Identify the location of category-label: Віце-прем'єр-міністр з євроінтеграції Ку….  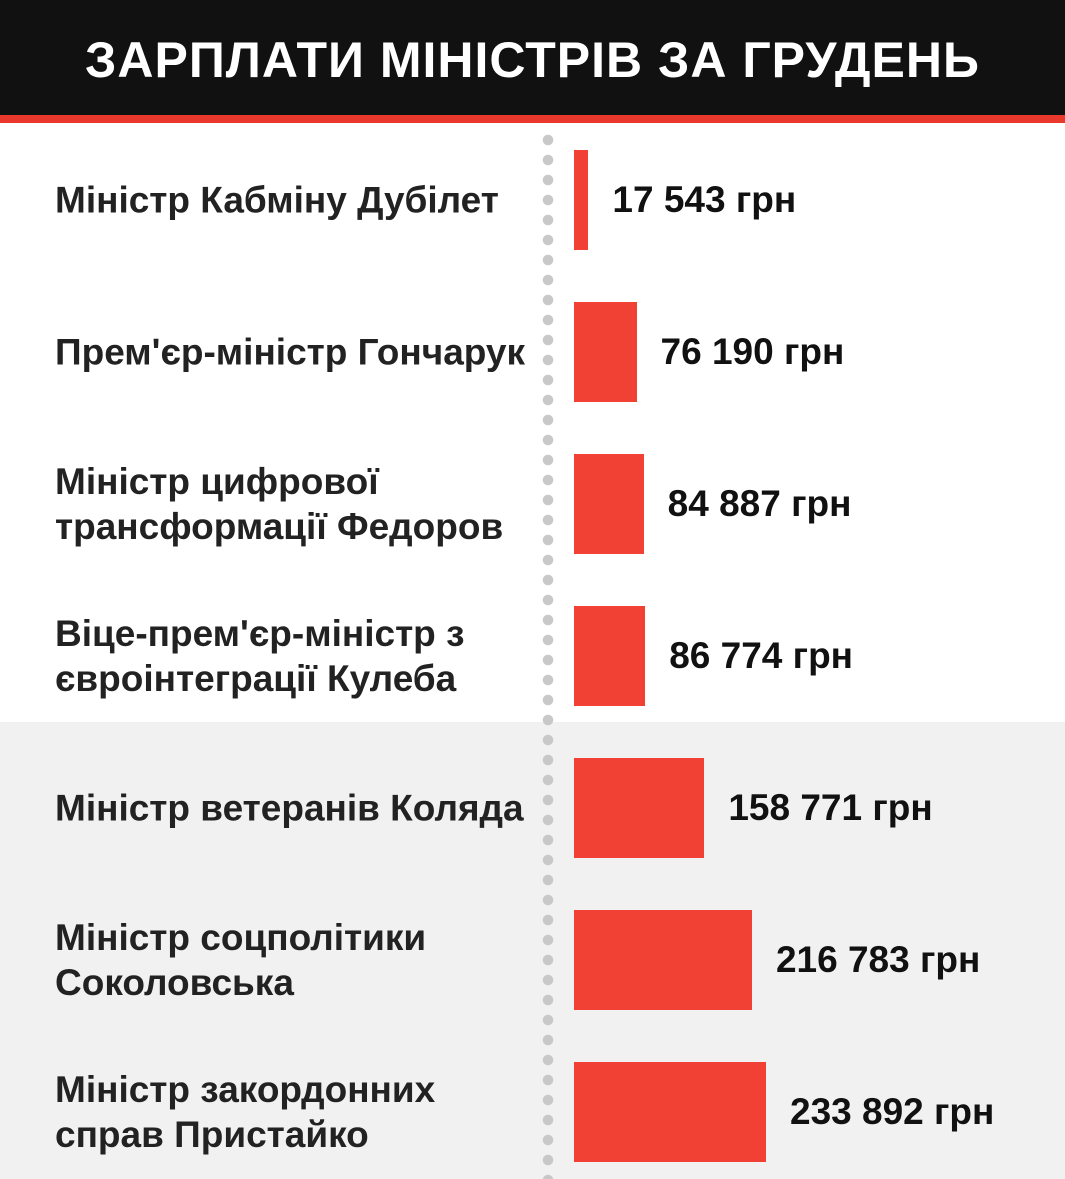
(260, 656).